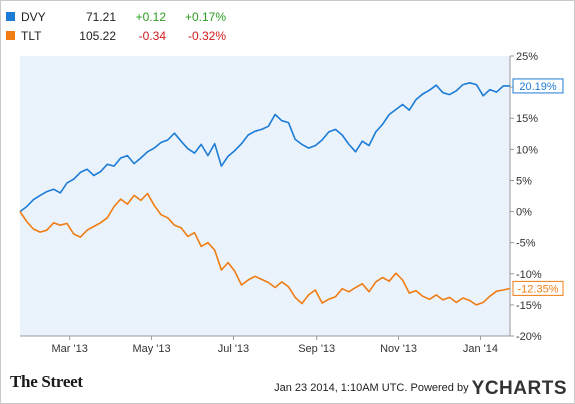  Describe the element at coordinates (439, 388) in the screenshot. I see `footer-powered-by: Powered by` at that location.